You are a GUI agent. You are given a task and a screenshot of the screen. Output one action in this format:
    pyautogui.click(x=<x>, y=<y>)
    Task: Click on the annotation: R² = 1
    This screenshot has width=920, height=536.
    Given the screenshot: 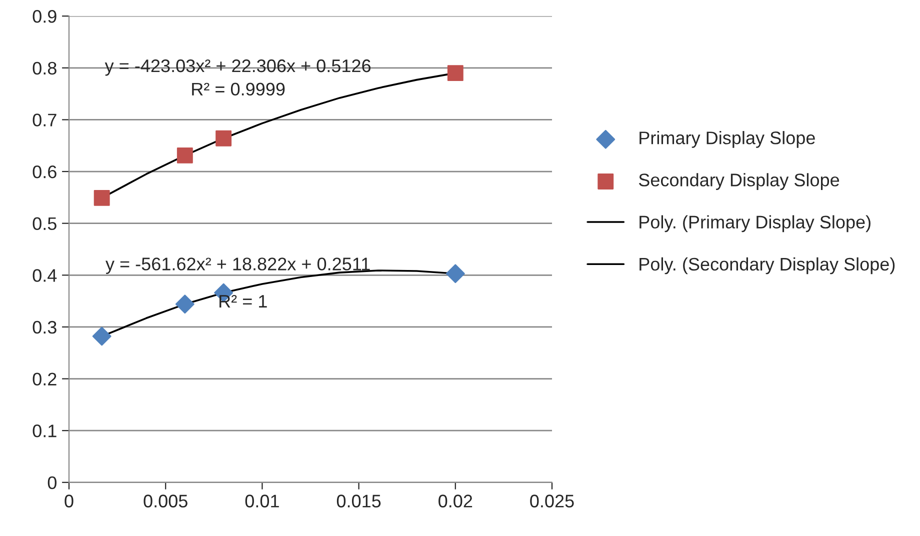 What is the action you would take?
    pyautogui.click(x=243, y=301)
    